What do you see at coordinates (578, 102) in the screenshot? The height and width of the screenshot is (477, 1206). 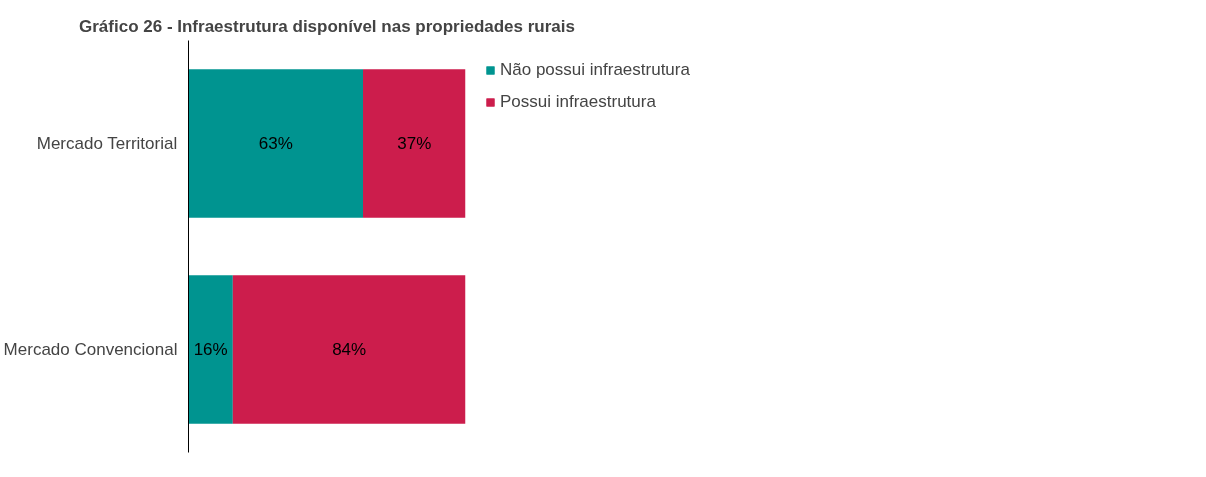 I see `legend-label: Possui infraestrutura` at bounding box center [578, 102].